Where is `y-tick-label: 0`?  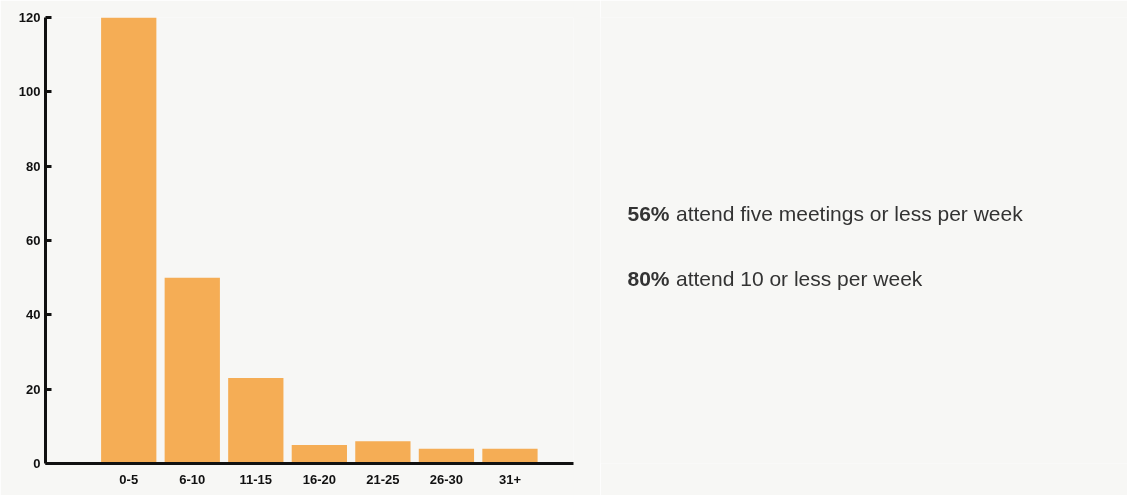 y-tick-label: 0 is located at coordinates (37, 463).